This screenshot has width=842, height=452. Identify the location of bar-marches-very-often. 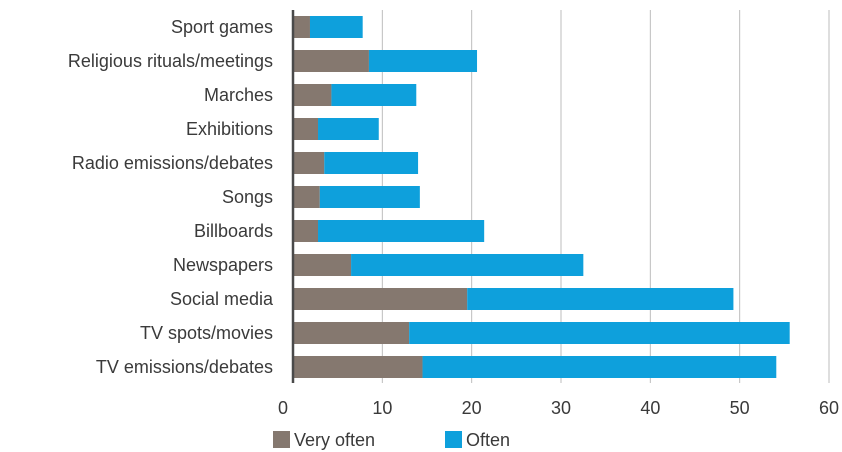
(312, 95).